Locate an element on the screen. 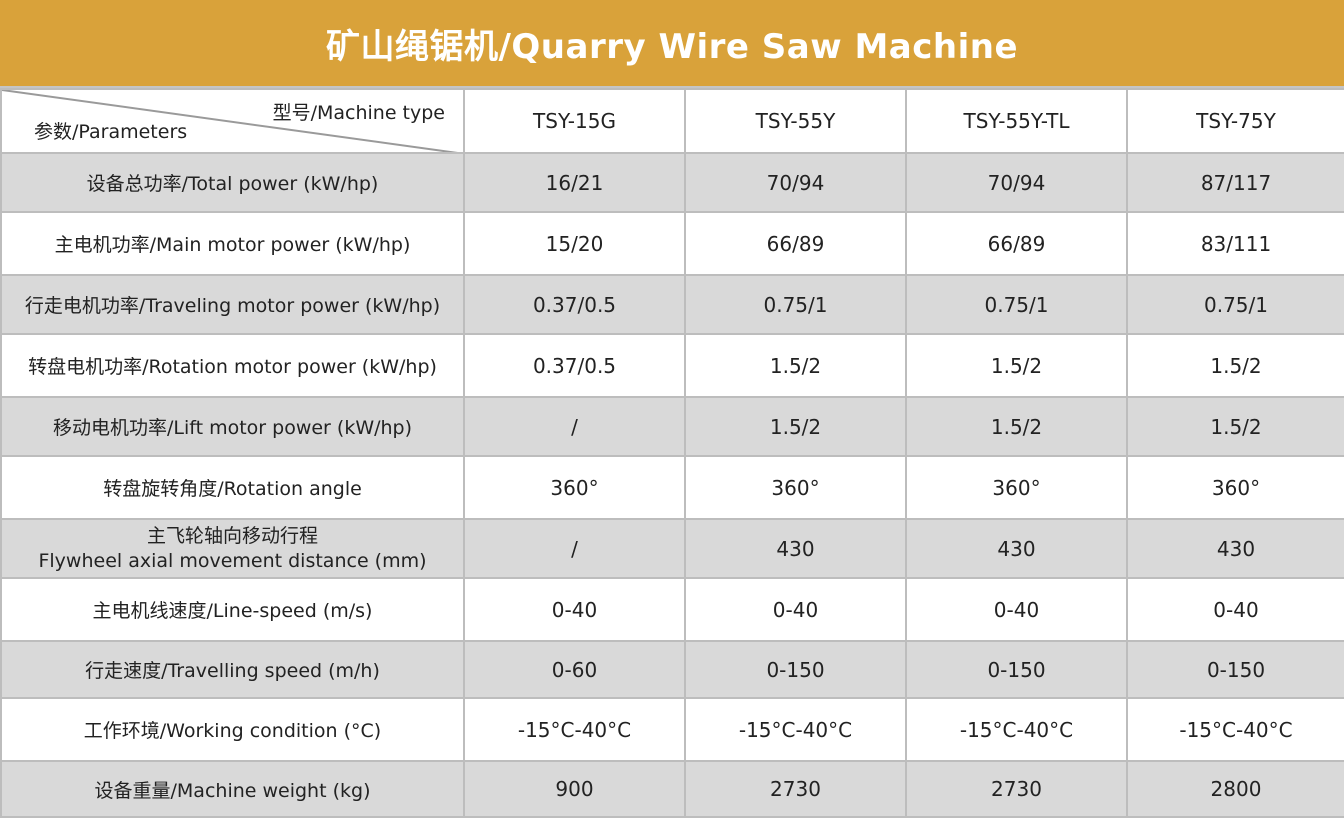 The width and height of the screenshot is (1344, 820). parameter-label: 行走速度/Travelling speed (m/h) is located at coordinates (232, 669).